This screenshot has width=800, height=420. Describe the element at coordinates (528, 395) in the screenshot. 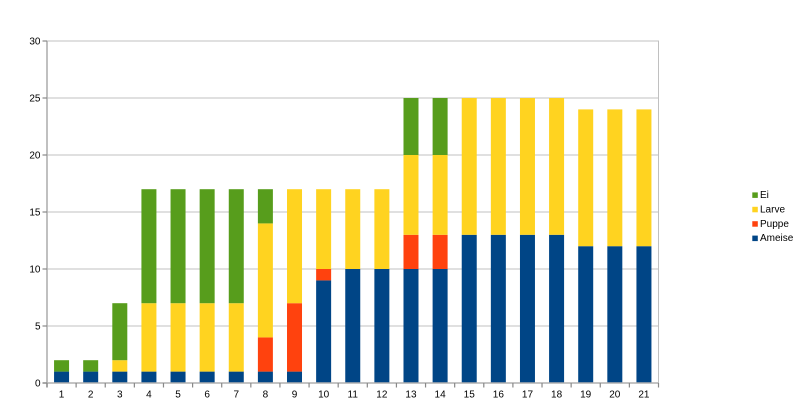

I see `svg-text: 17` at that location.